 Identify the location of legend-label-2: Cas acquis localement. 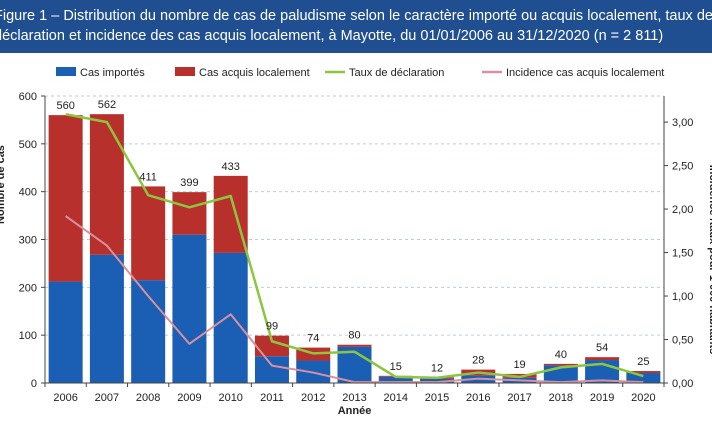
(254, 73).